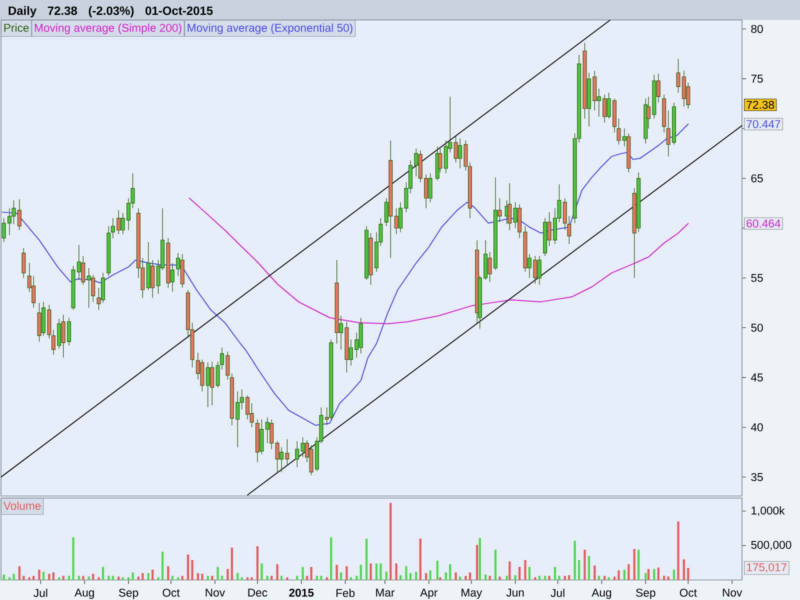  I want to click on y-tick-label: 500,000, so click(771, 545).